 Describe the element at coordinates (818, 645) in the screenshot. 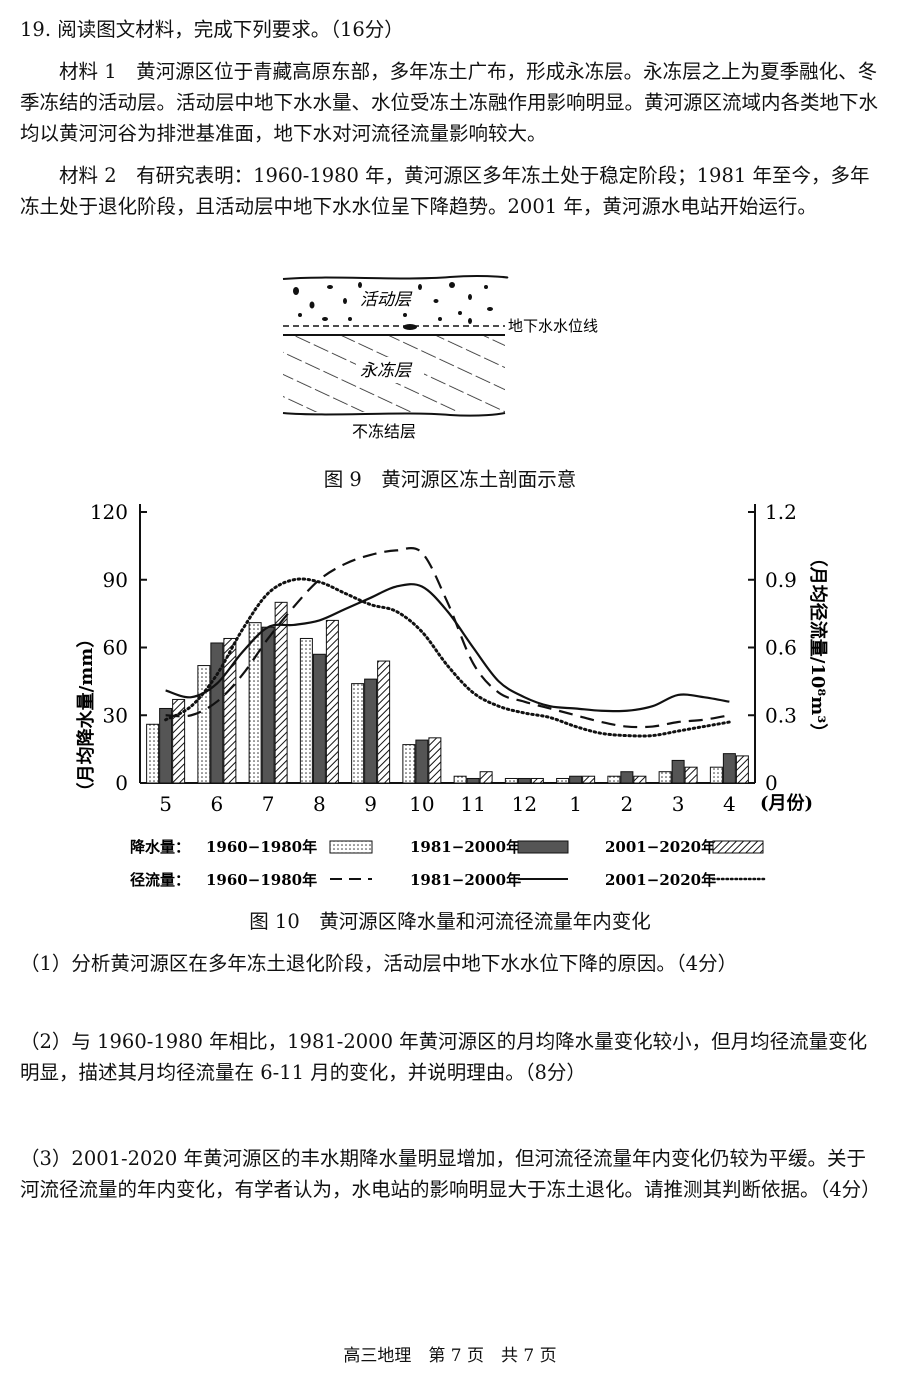

I see `right-axis-label: （月均径流量/10⁸m³）` at that location.